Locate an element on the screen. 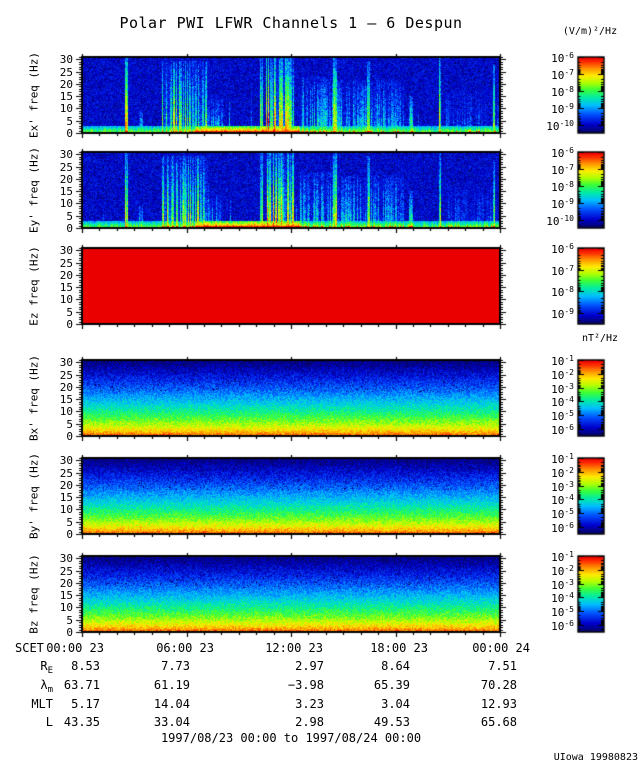  ez-colorbar-tick-label: 10⁻⁹ is located at coordinates (562, 314).